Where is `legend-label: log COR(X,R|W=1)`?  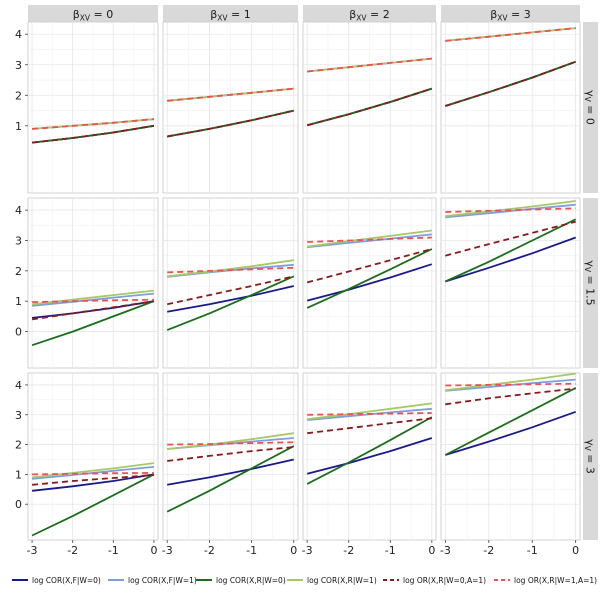
legend-label: log COR(X,R|W=1) is located at coordinates (342, 580).